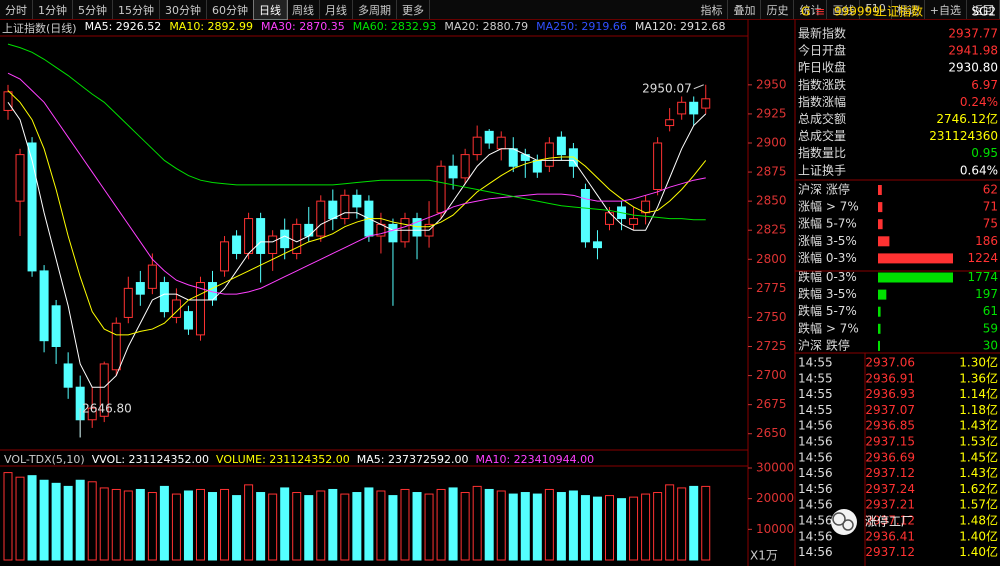 The width and height of the screenshot is (1000, 566). Describe the element at coordinates (824, 344) in the screenshot. I see `breadth-label: 沪深 跌停` at that location.